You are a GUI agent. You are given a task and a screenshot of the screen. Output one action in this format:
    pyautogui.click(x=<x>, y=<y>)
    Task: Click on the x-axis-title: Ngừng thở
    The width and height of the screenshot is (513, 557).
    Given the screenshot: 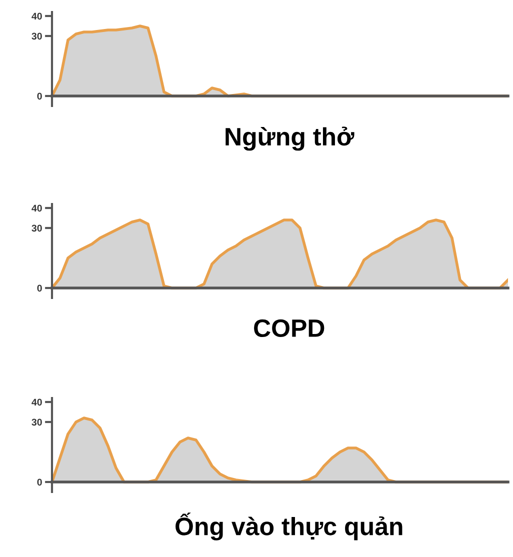 What is the action you would take?
    pyautogui.click(x=290, y=138)
    